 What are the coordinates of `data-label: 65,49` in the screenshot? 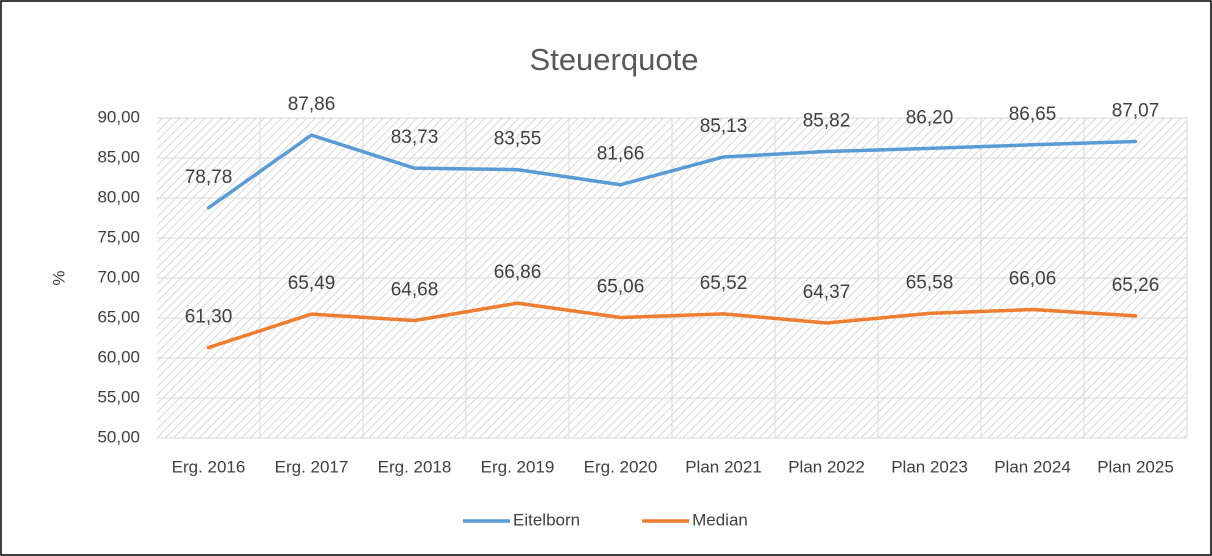 It's located at (312, 283).